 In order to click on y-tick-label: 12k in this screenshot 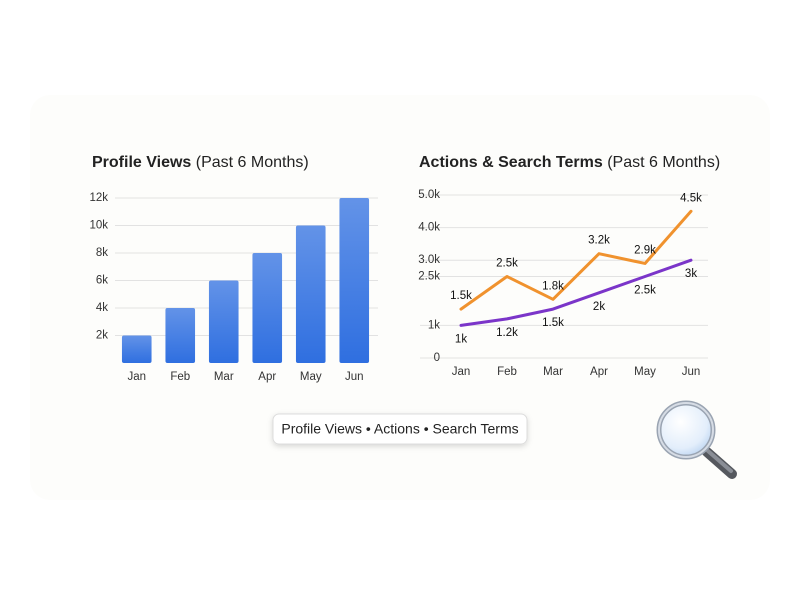, I will do `click(98, 198)`.